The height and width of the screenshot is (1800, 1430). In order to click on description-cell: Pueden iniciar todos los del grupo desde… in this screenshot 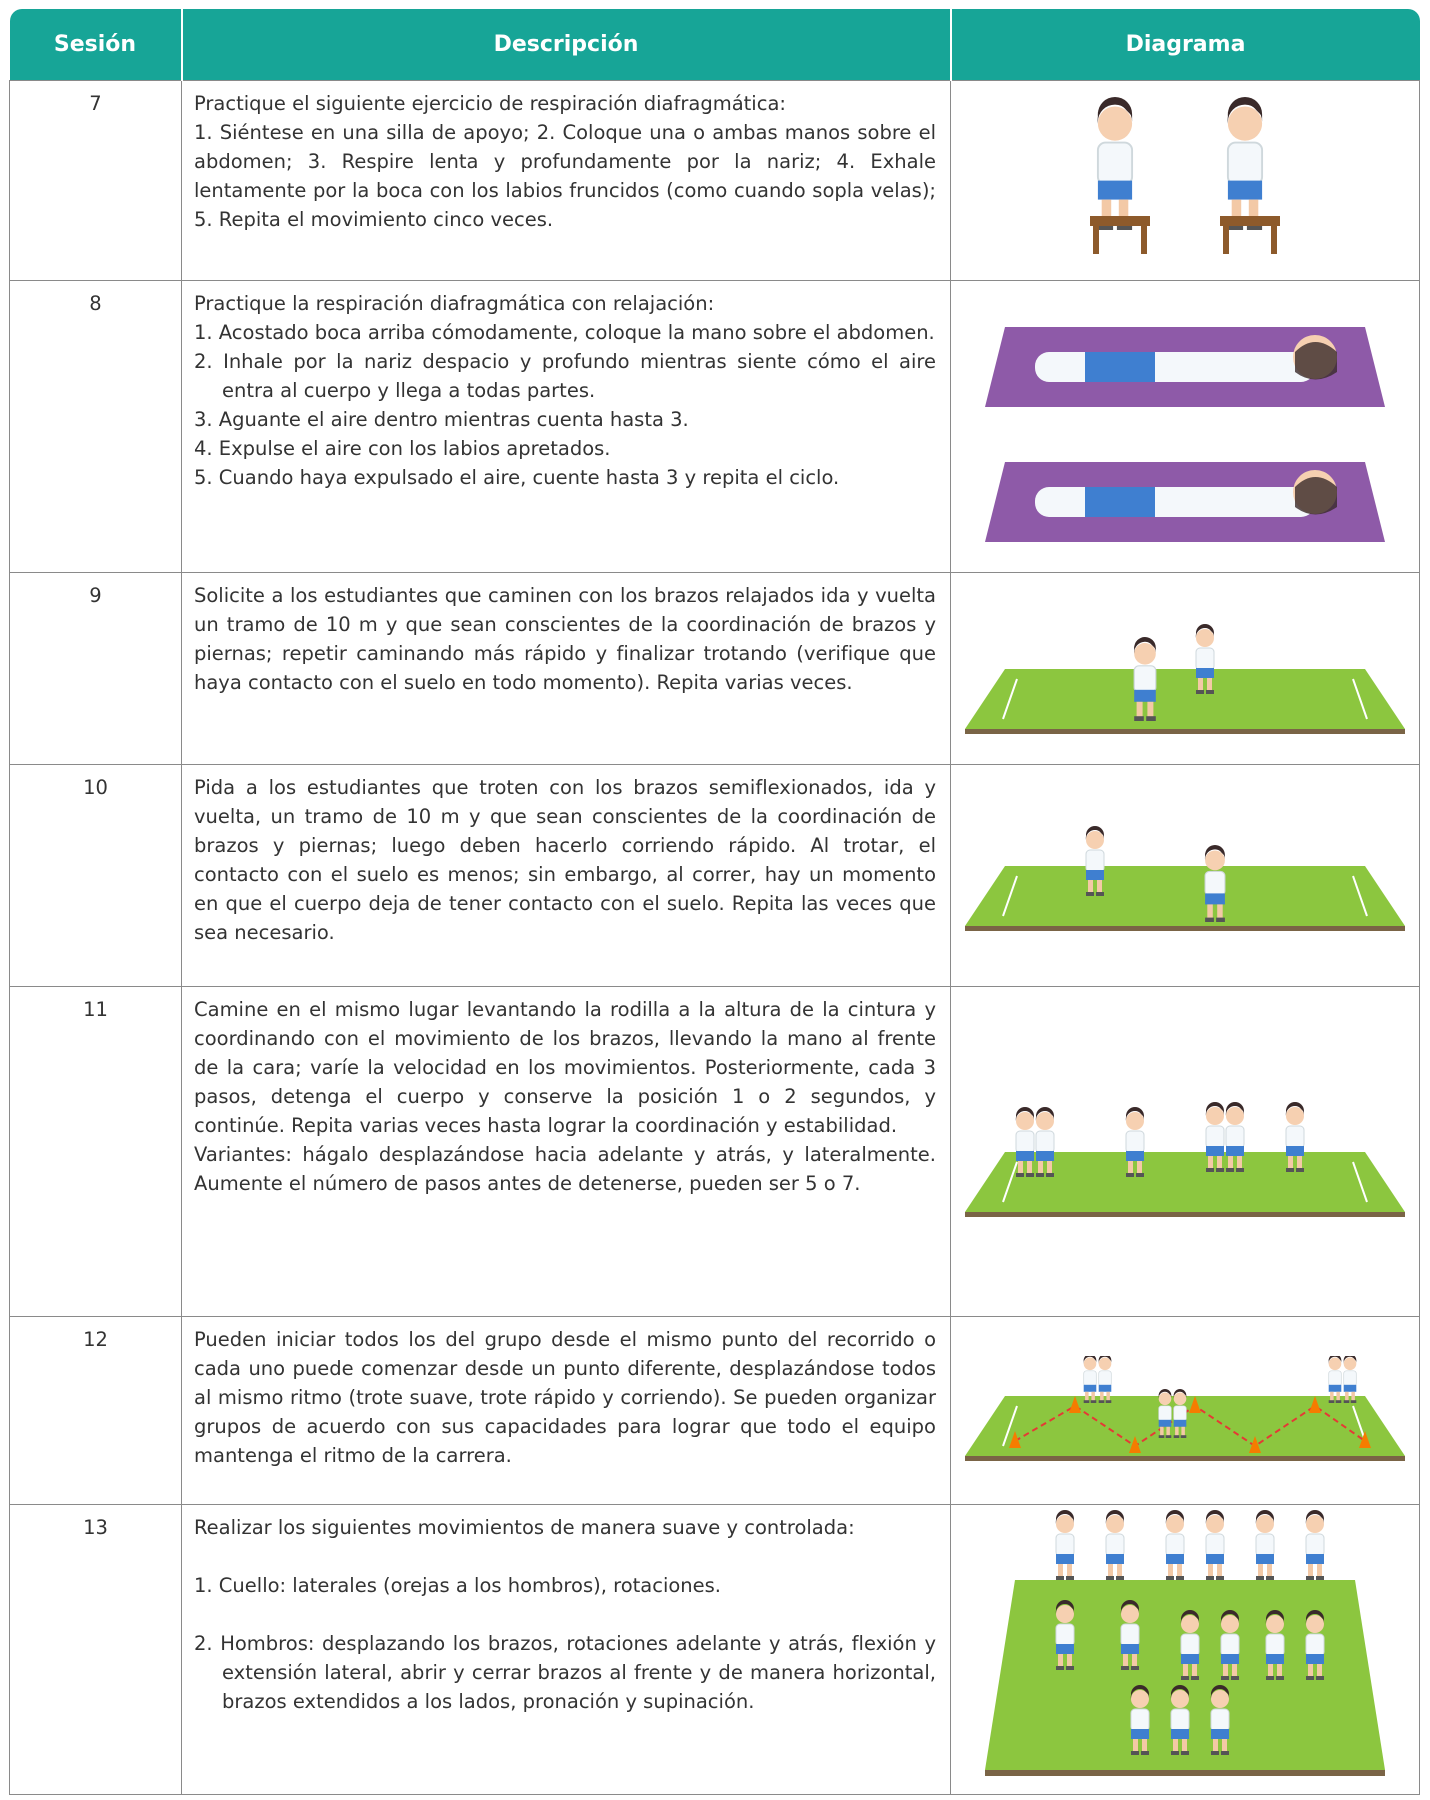, I will do `click(566, 1410)`.